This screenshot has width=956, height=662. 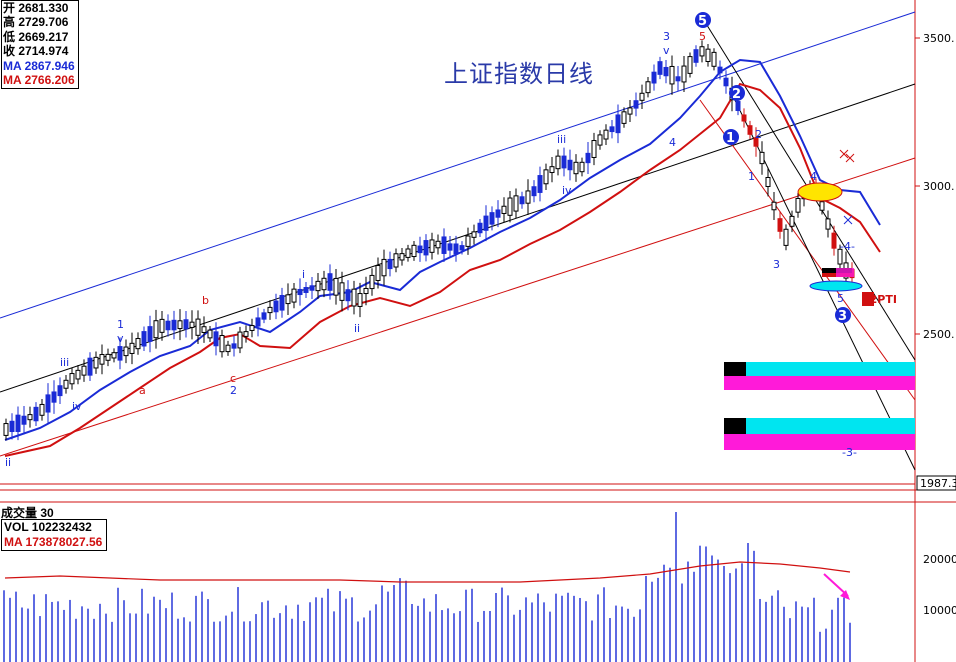 What do you see at coordinates (303, 274) in the screenshot?
I see `wave-label: i` at bounding box center [303, 274].